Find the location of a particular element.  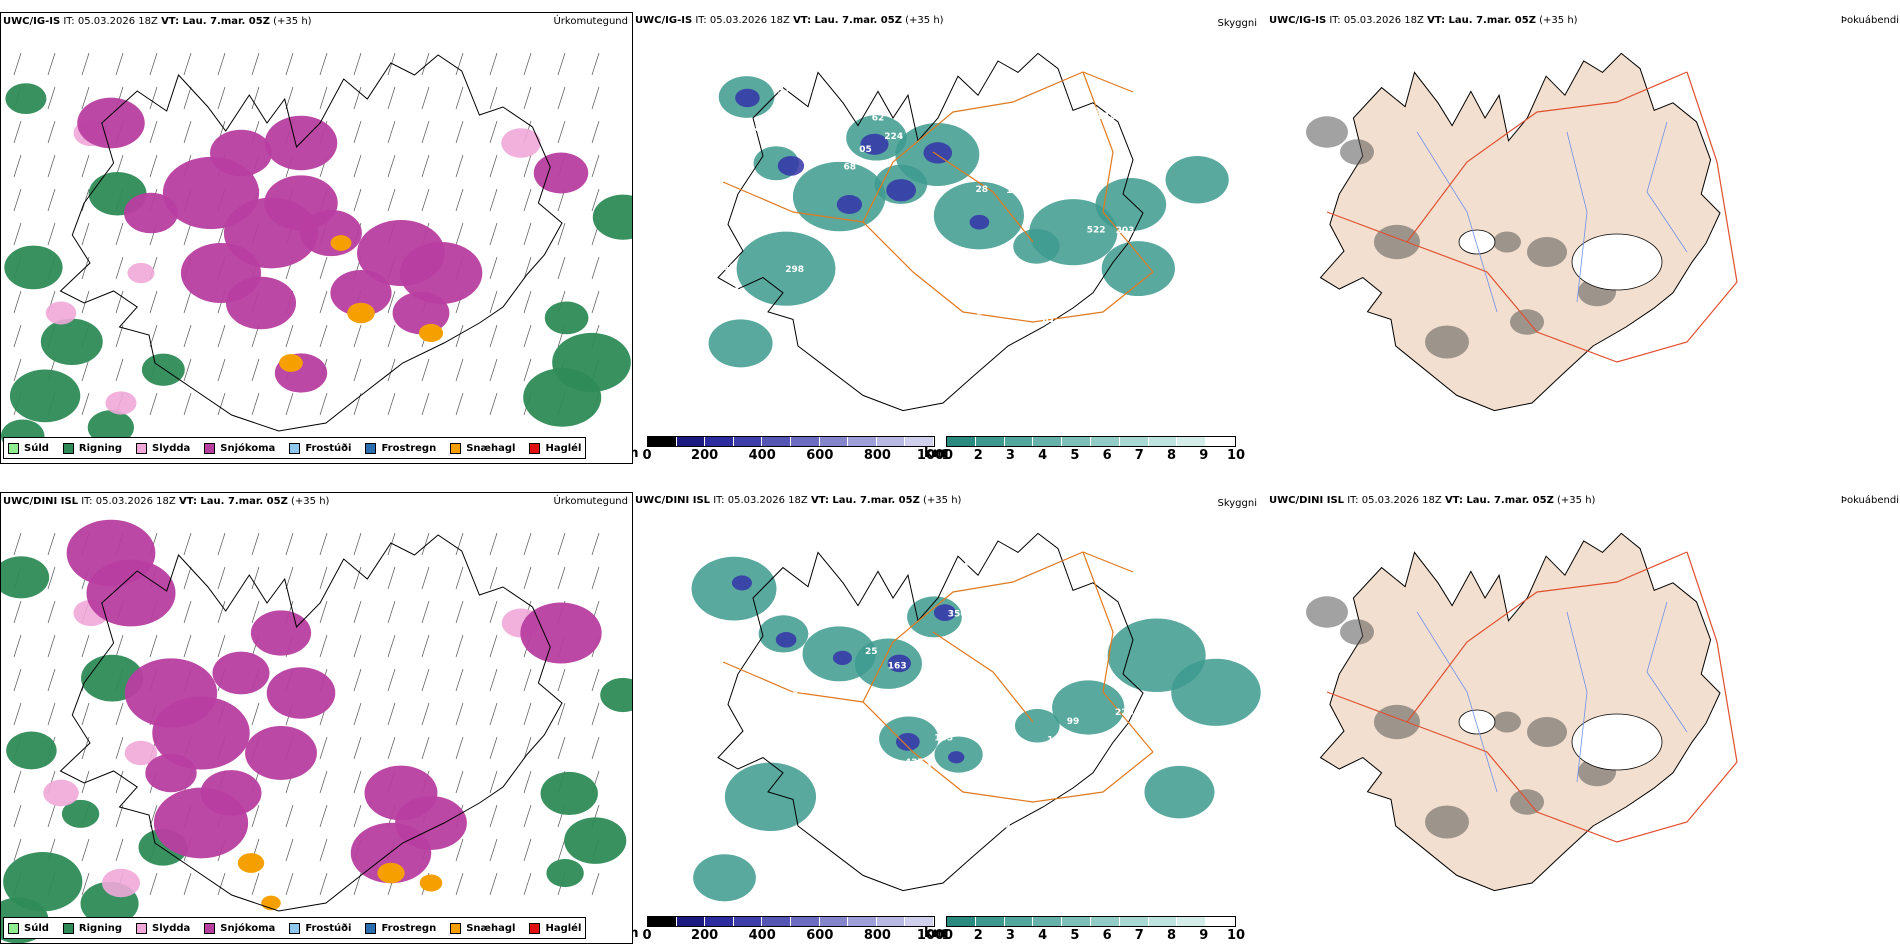

visibility-value-label: 74 is located at coordinates (1086, 278).